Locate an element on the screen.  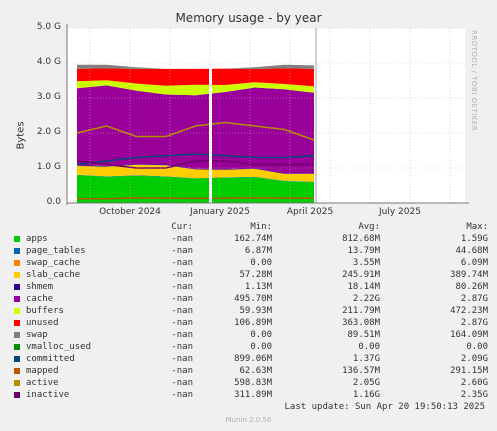
legend-max: 2.09G is located at coordinates (474, 359).